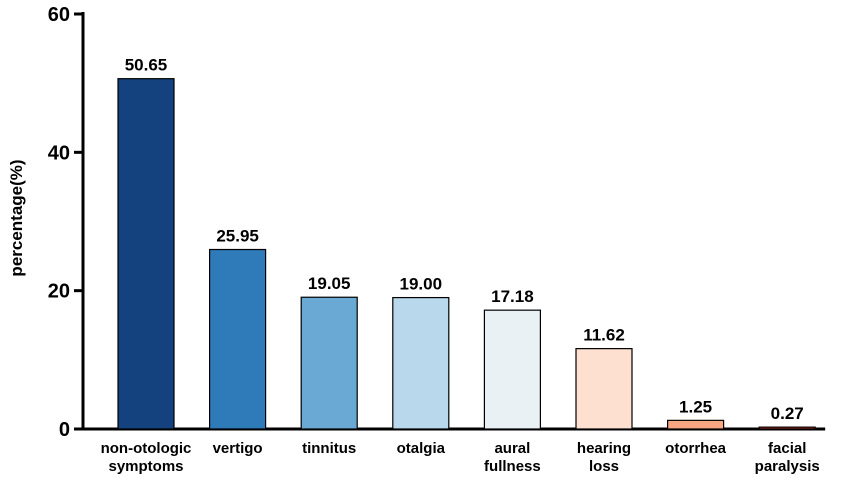 The height and width of the screenshot is (483, 857). What do you see at coordinates (59, 292) in the screenshot?
I see `y-tick-label: 20` at bounding box center [59, 292].